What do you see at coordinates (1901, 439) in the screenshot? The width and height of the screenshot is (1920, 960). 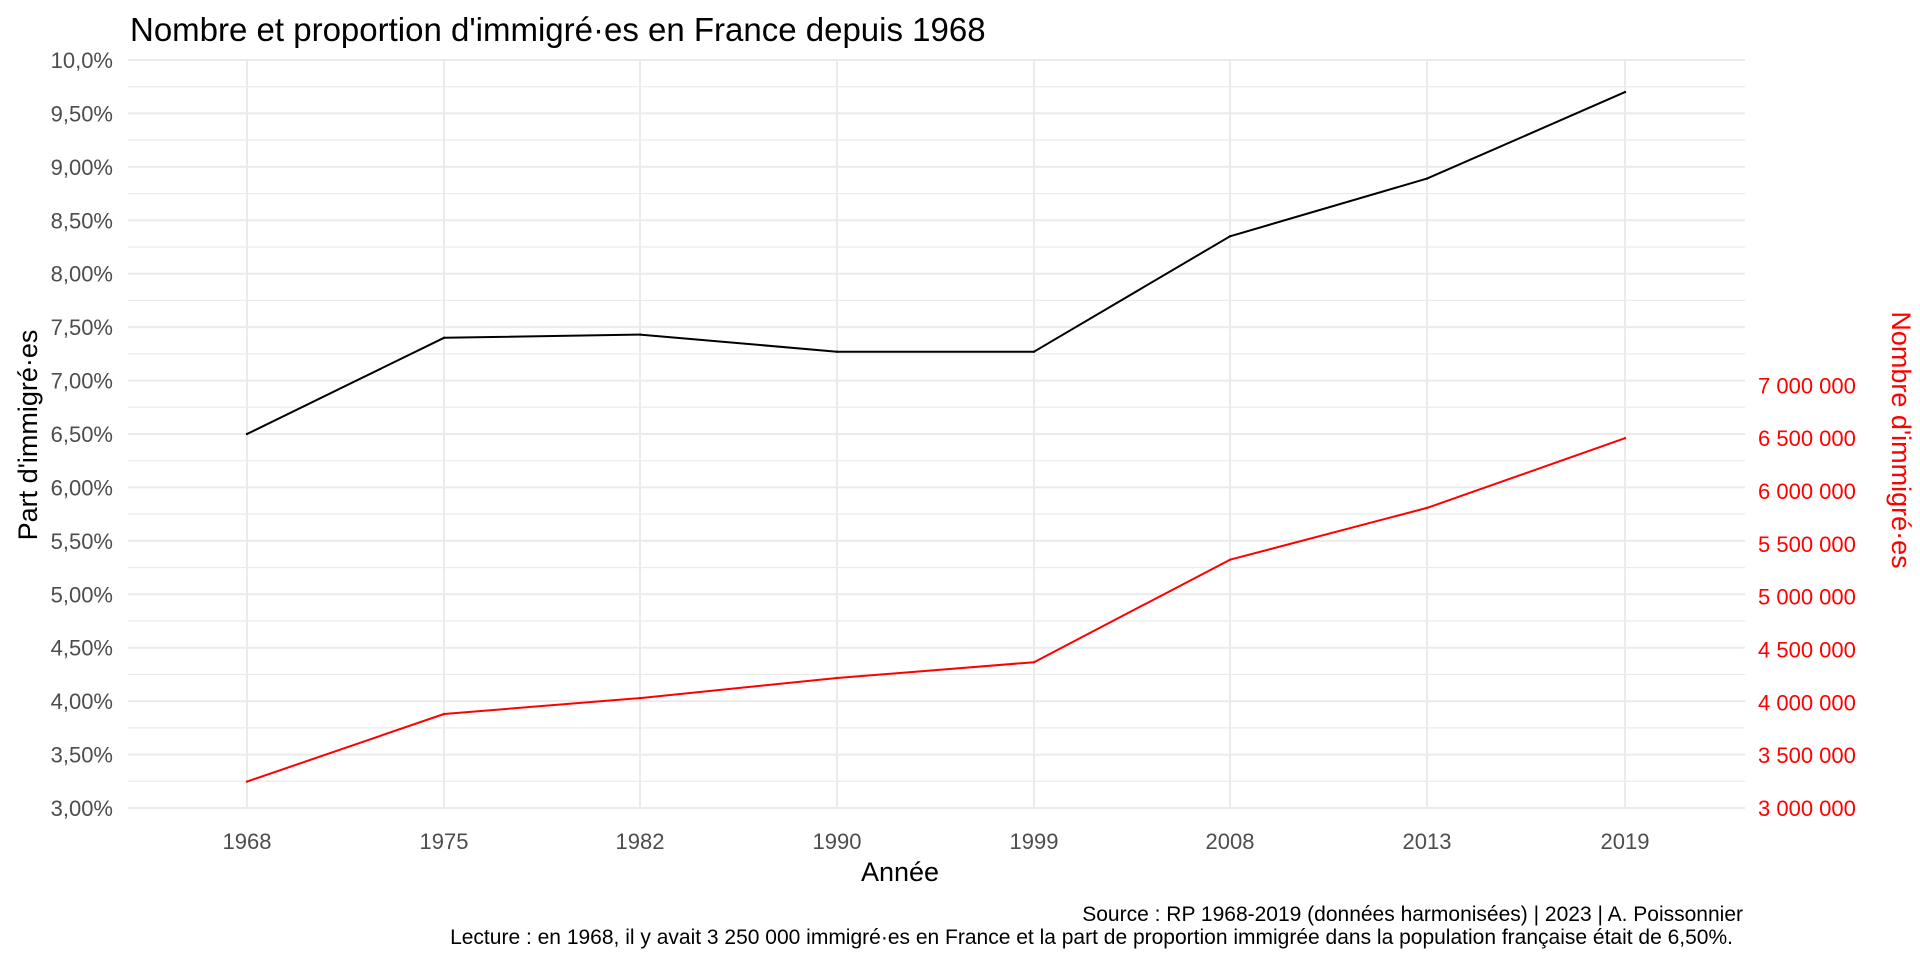 I see `y2-axis-title: Nombre d'immigré·es` at bounding box center [1901, 439].